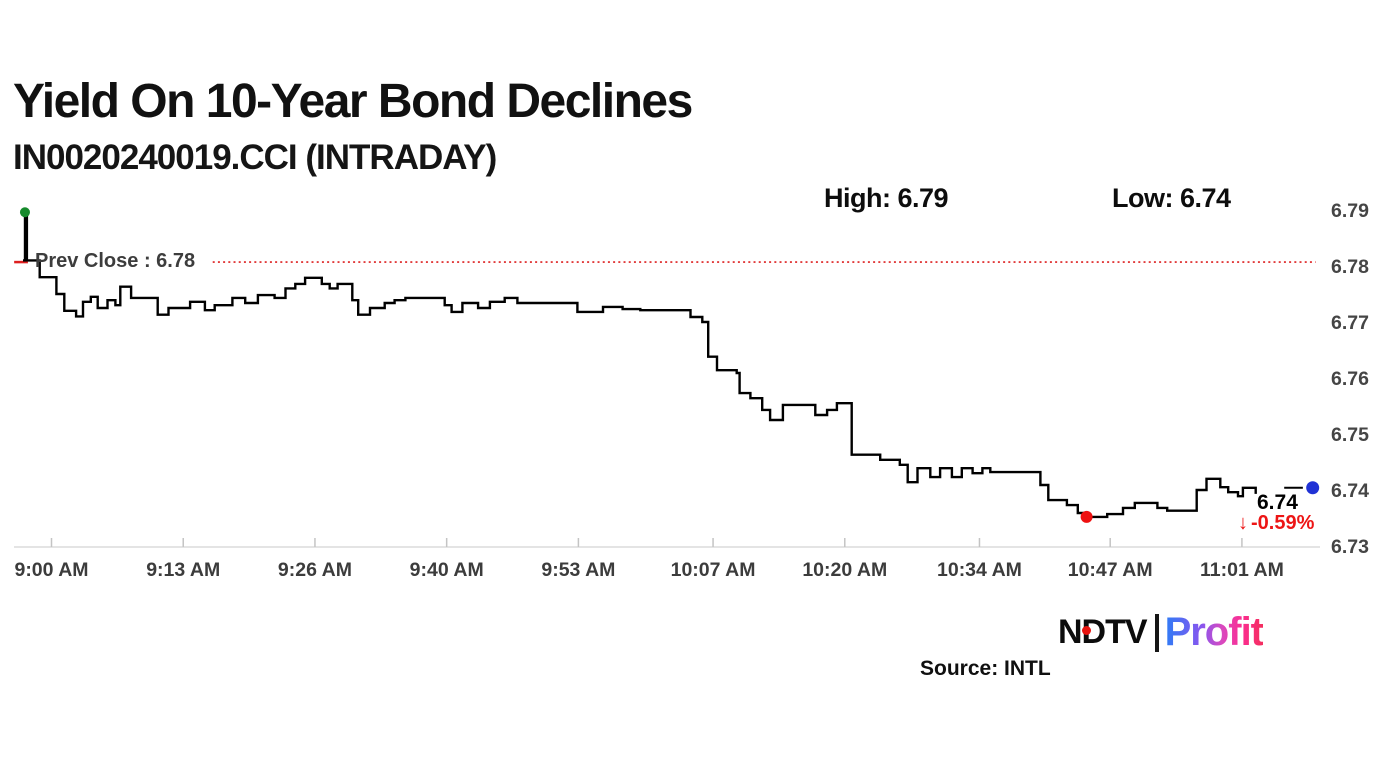 The image size is (1382, 777). I want to click on high-value-label: High: 6.79, so click(886, 198).